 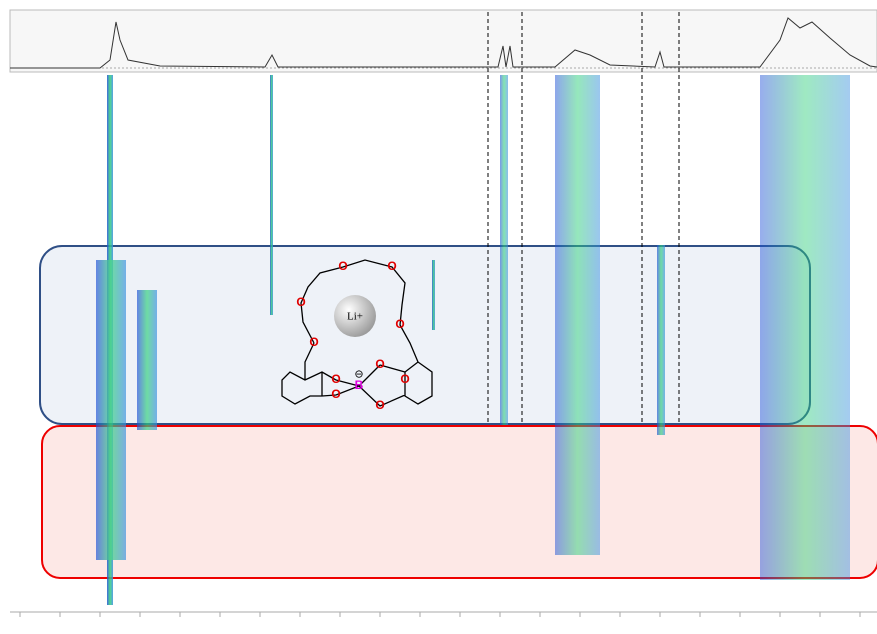 What do you see at coordinates (583, 218) in the screenshot?
I see `guide-lines` at bounding box center [583, 218].